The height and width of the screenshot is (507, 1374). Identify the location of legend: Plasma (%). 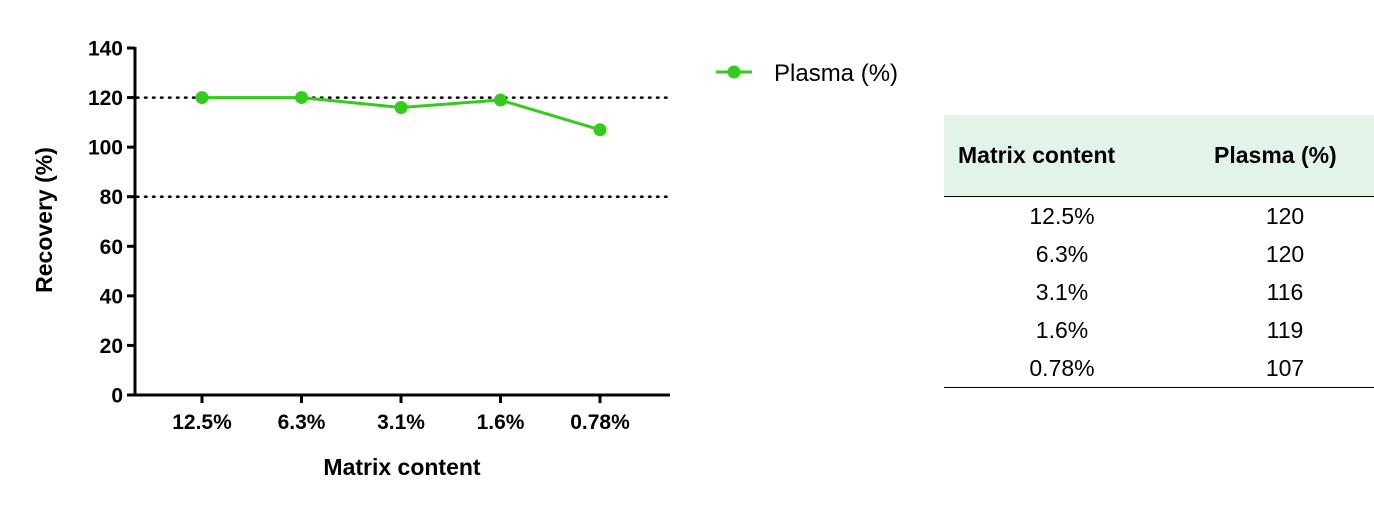
(807, 73).